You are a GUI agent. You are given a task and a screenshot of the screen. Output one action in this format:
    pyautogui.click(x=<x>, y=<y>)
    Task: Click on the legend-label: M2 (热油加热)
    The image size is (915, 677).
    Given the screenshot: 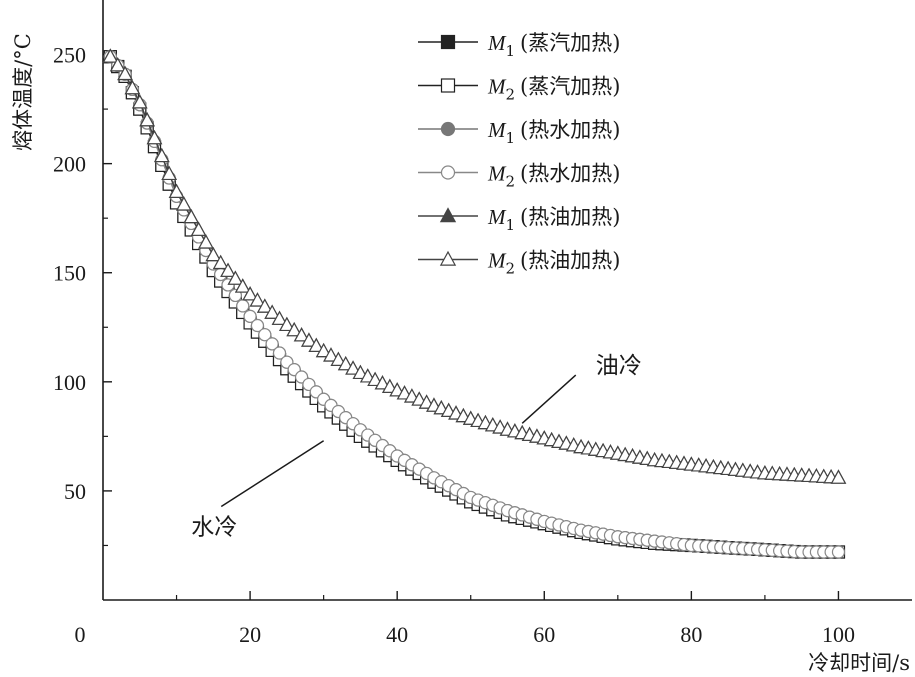 What is the action you would take?
    pyautogui.click(x=553, y=263)
    